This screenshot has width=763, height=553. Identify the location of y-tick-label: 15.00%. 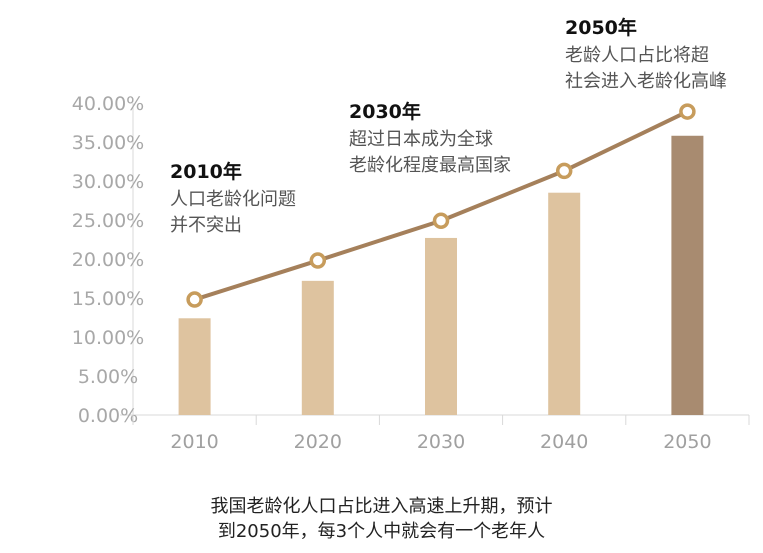
(108, 299).